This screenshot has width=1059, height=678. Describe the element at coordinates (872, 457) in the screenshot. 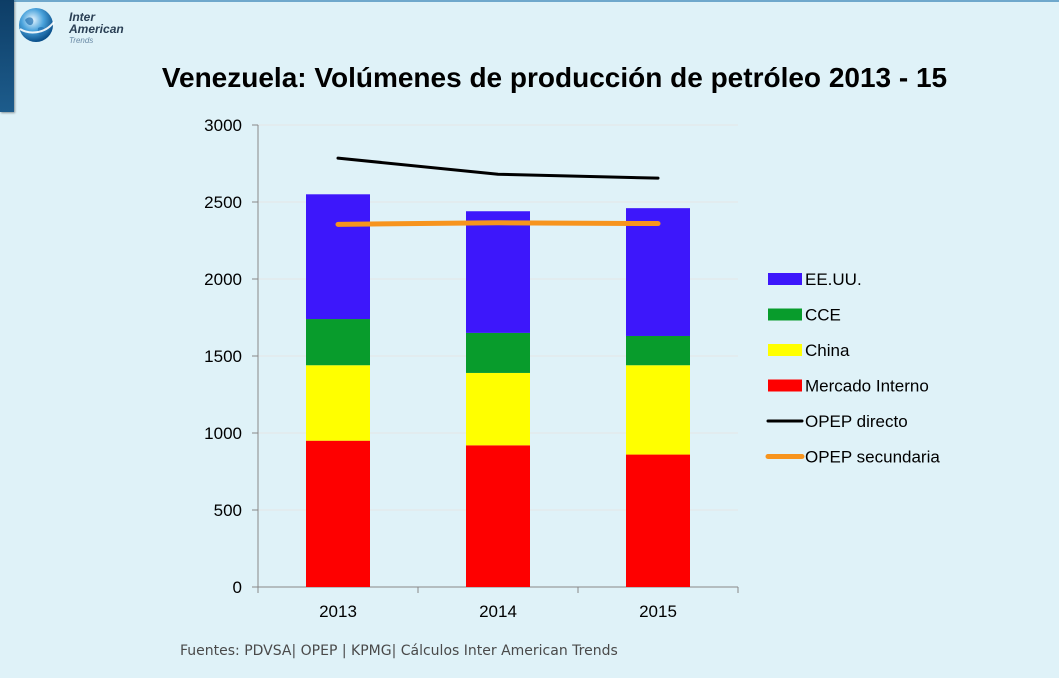

I see `legend-label-opep-secundaria: OPEP secundaria` at that location.